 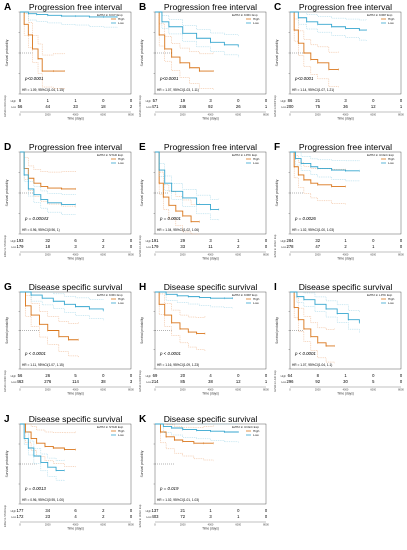 What do you see at coordinates (156, 381) in the screenshot?
I see `risk-count: 214` at bounding box center [156, 381].